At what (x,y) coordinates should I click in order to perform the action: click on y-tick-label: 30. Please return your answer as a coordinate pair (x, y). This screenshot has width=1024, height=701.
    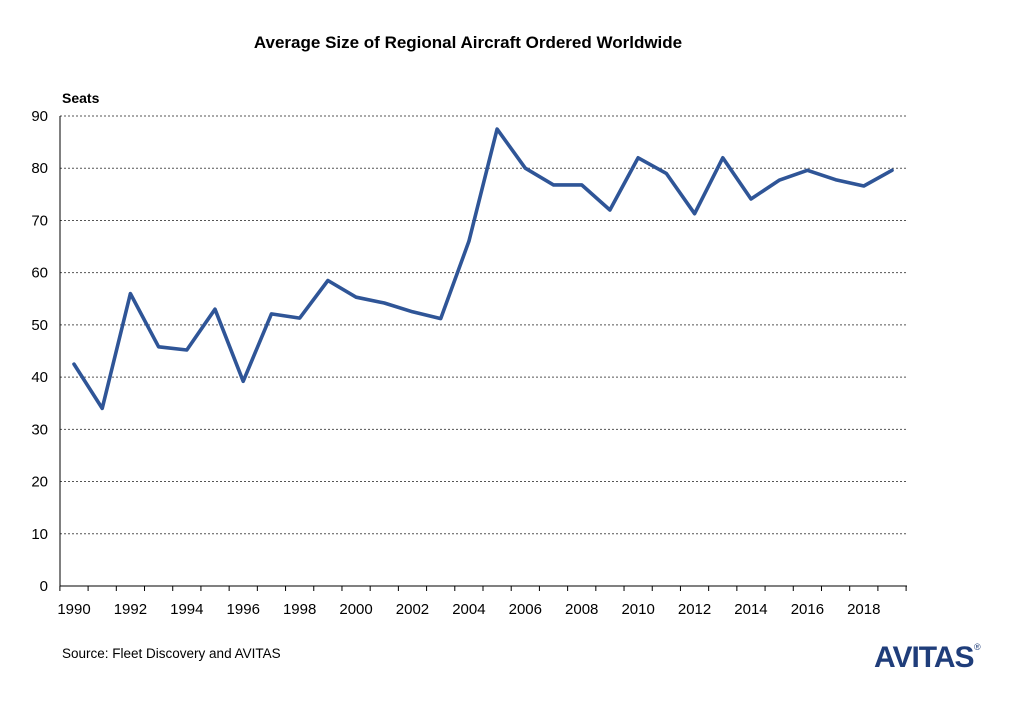
    Looking at the image, I should click on (39, 429).